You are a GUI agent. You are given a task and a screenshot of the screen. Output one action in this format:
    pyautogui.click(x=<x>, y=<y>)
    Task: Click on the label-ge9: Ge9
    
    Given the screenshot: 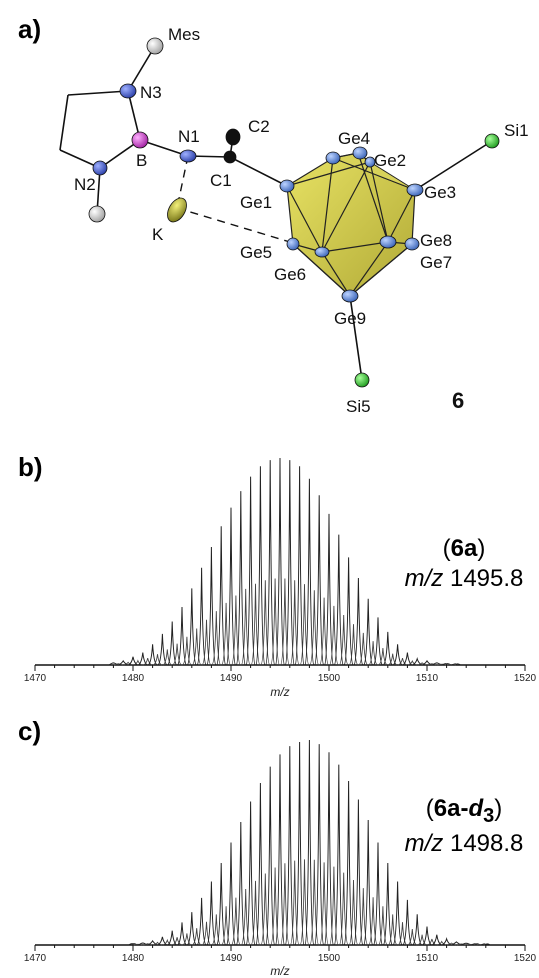 What is the action you would take?
    pyautogui.click(x=350, y=318)
    